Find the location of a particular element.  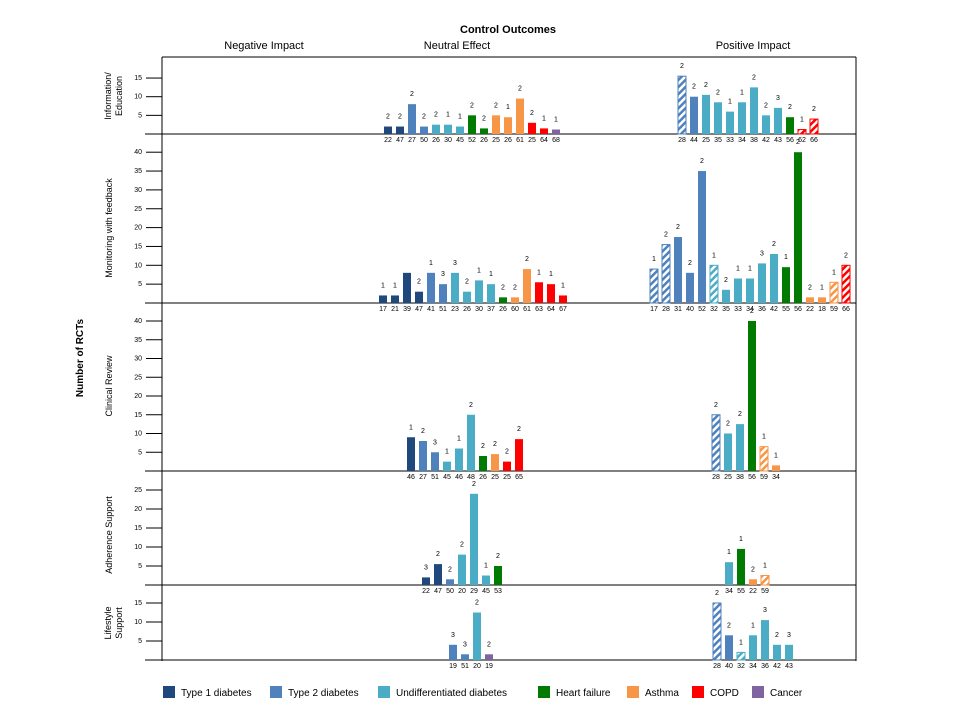

x-tick-label: 36 is located at coordinates (765, 666).